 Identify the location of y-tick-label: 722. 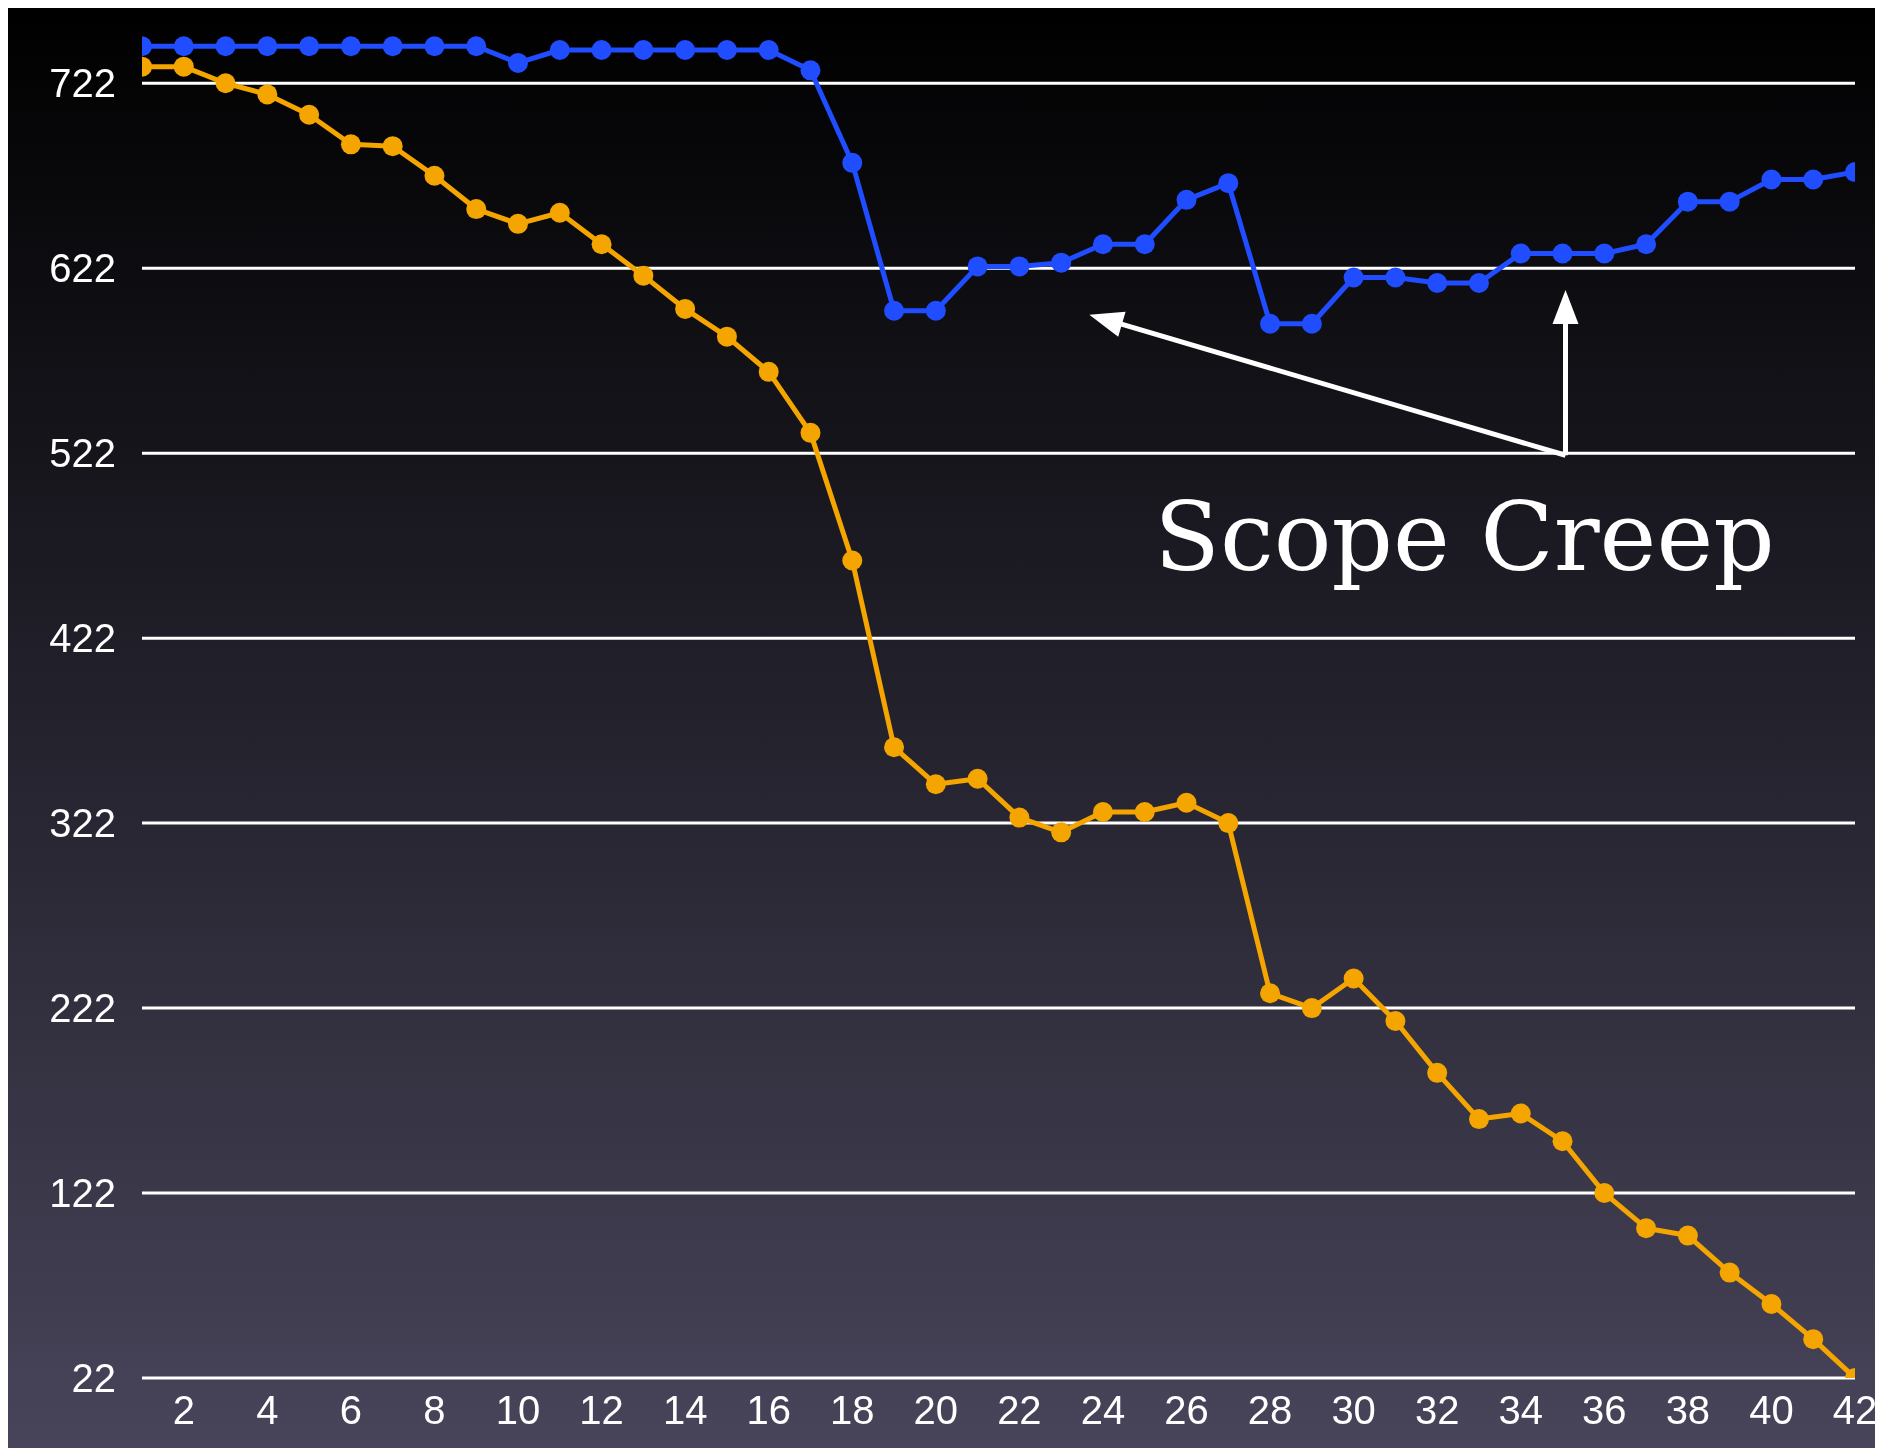
(82, 83).